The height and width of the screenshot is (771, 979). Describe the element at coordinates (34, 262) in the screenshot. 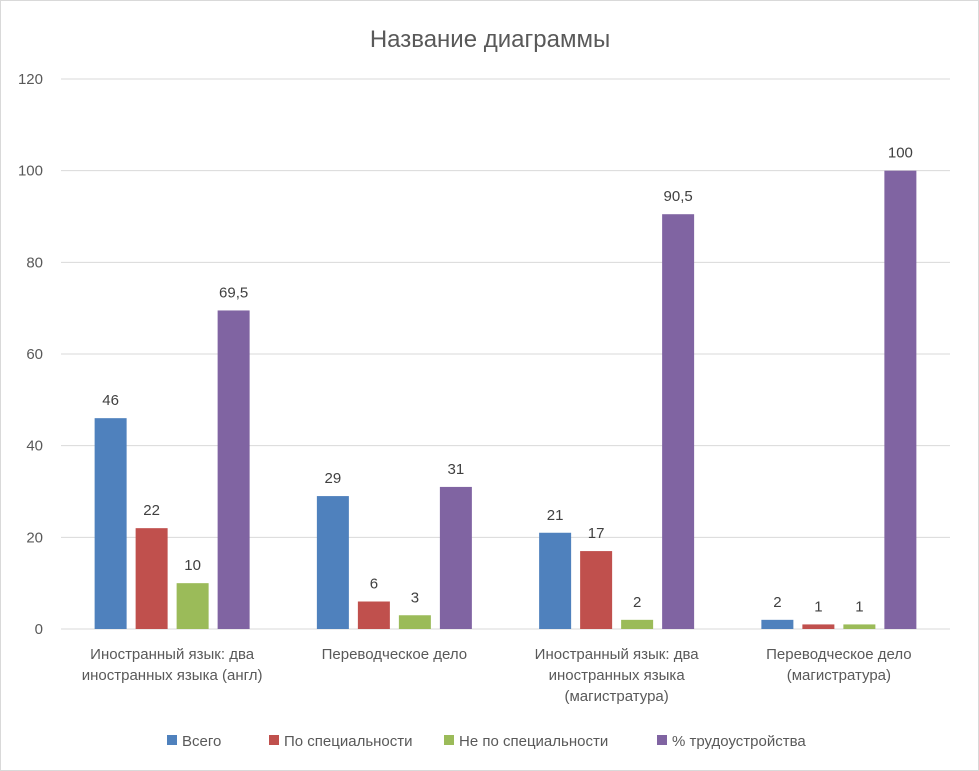

I see `y-tick-label: 80` at that location.